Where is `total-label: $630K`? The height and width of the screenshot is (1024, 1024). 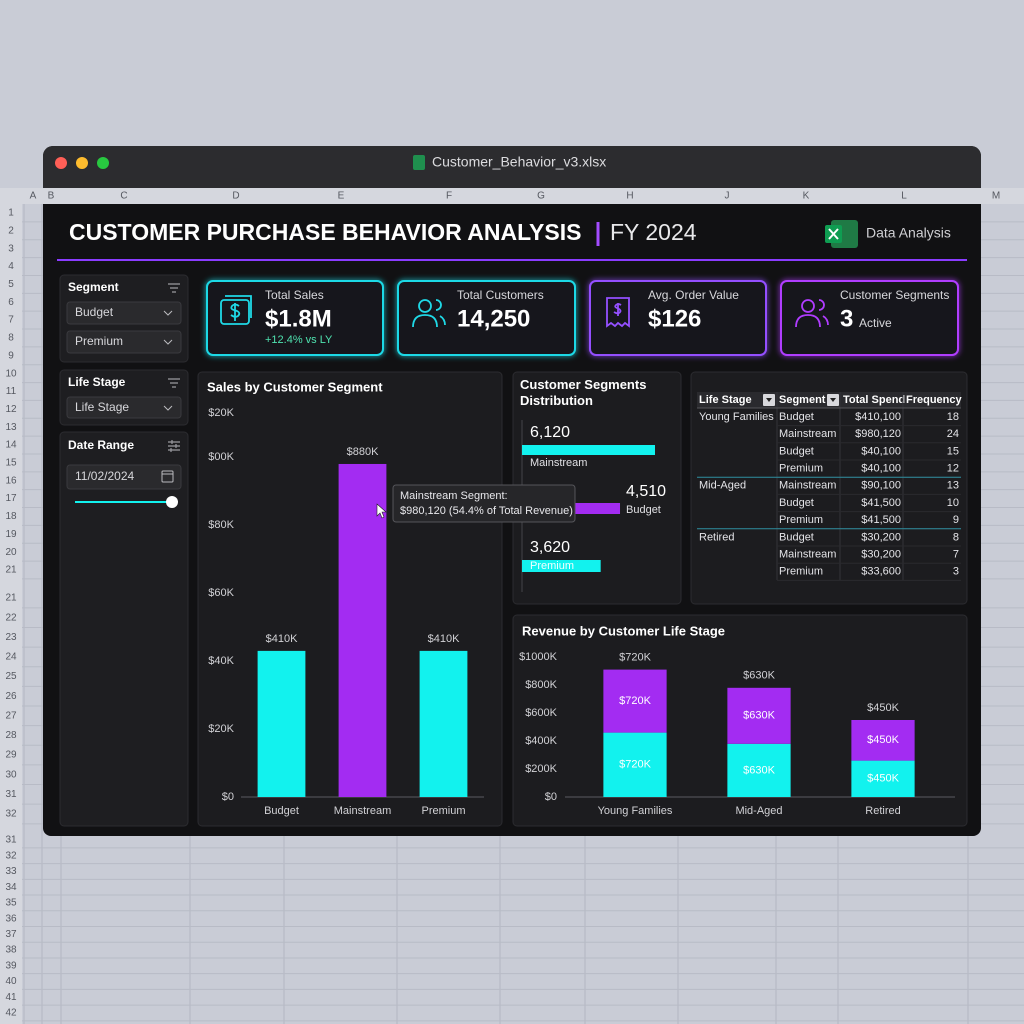 total-label: $630K is located at coordinates (759, 676).